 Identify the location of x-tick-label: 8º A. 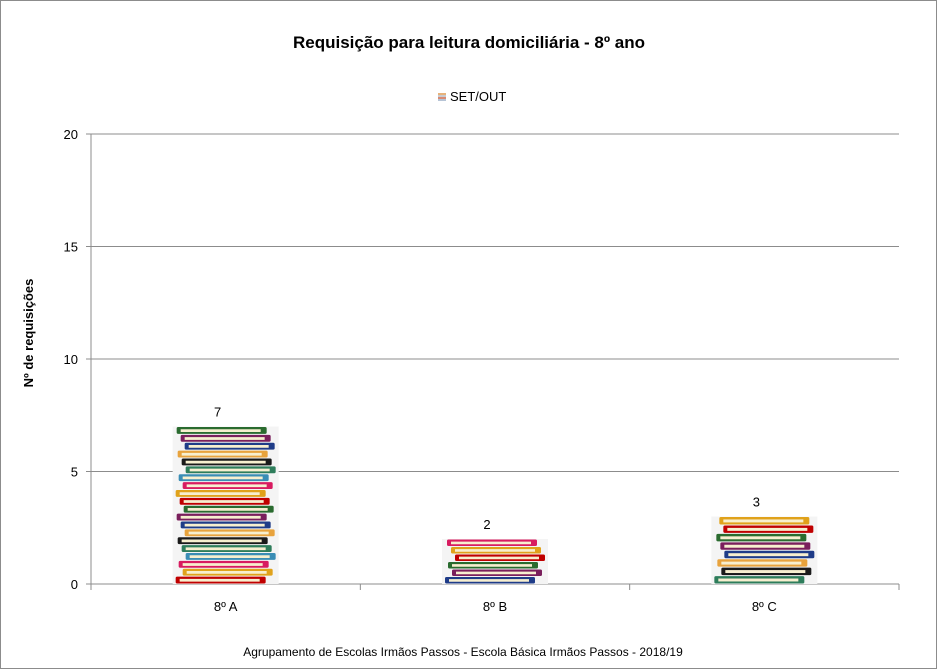
(226, 606).